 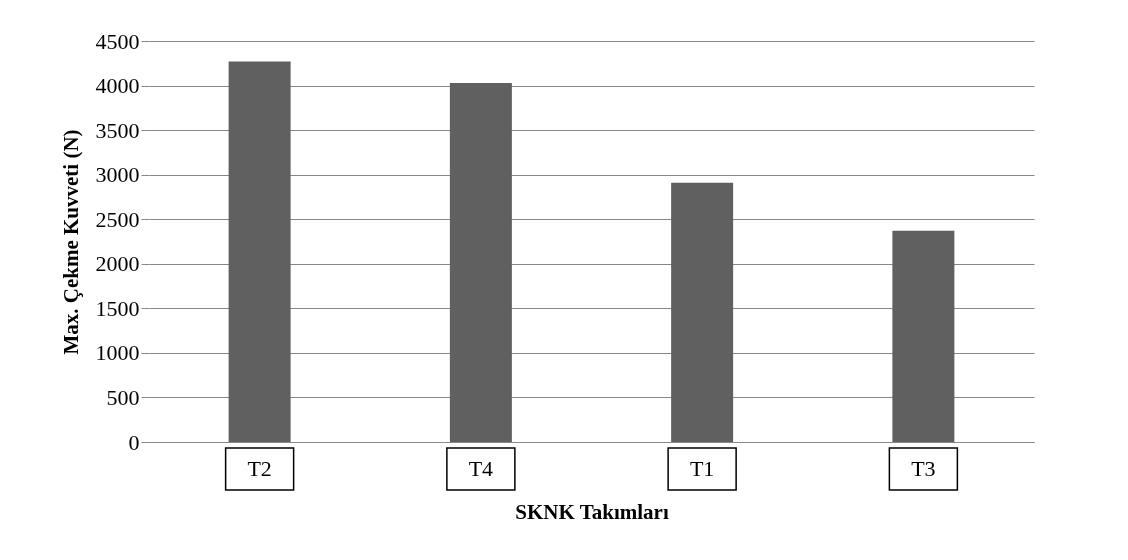 What do you see at coordinates (117, 86) in the screenshot?
I see `y-tick-label: 4000` at bounding box center [117, 86].